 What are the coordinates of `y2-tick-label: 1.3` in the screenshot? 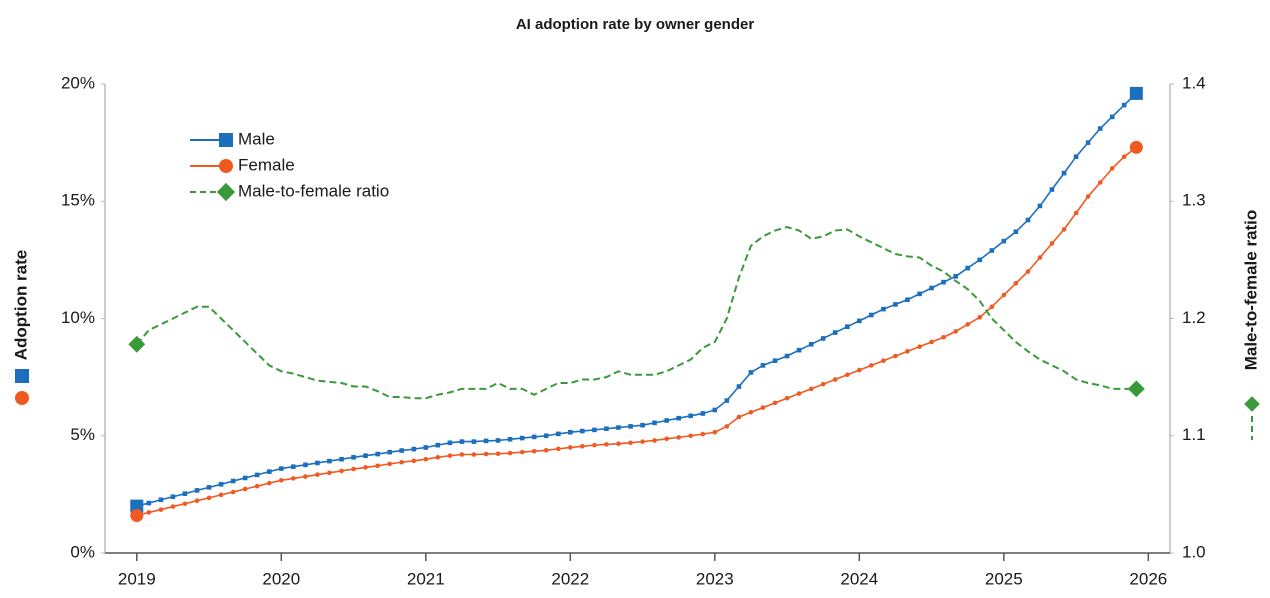 It's located at (1194, 200).